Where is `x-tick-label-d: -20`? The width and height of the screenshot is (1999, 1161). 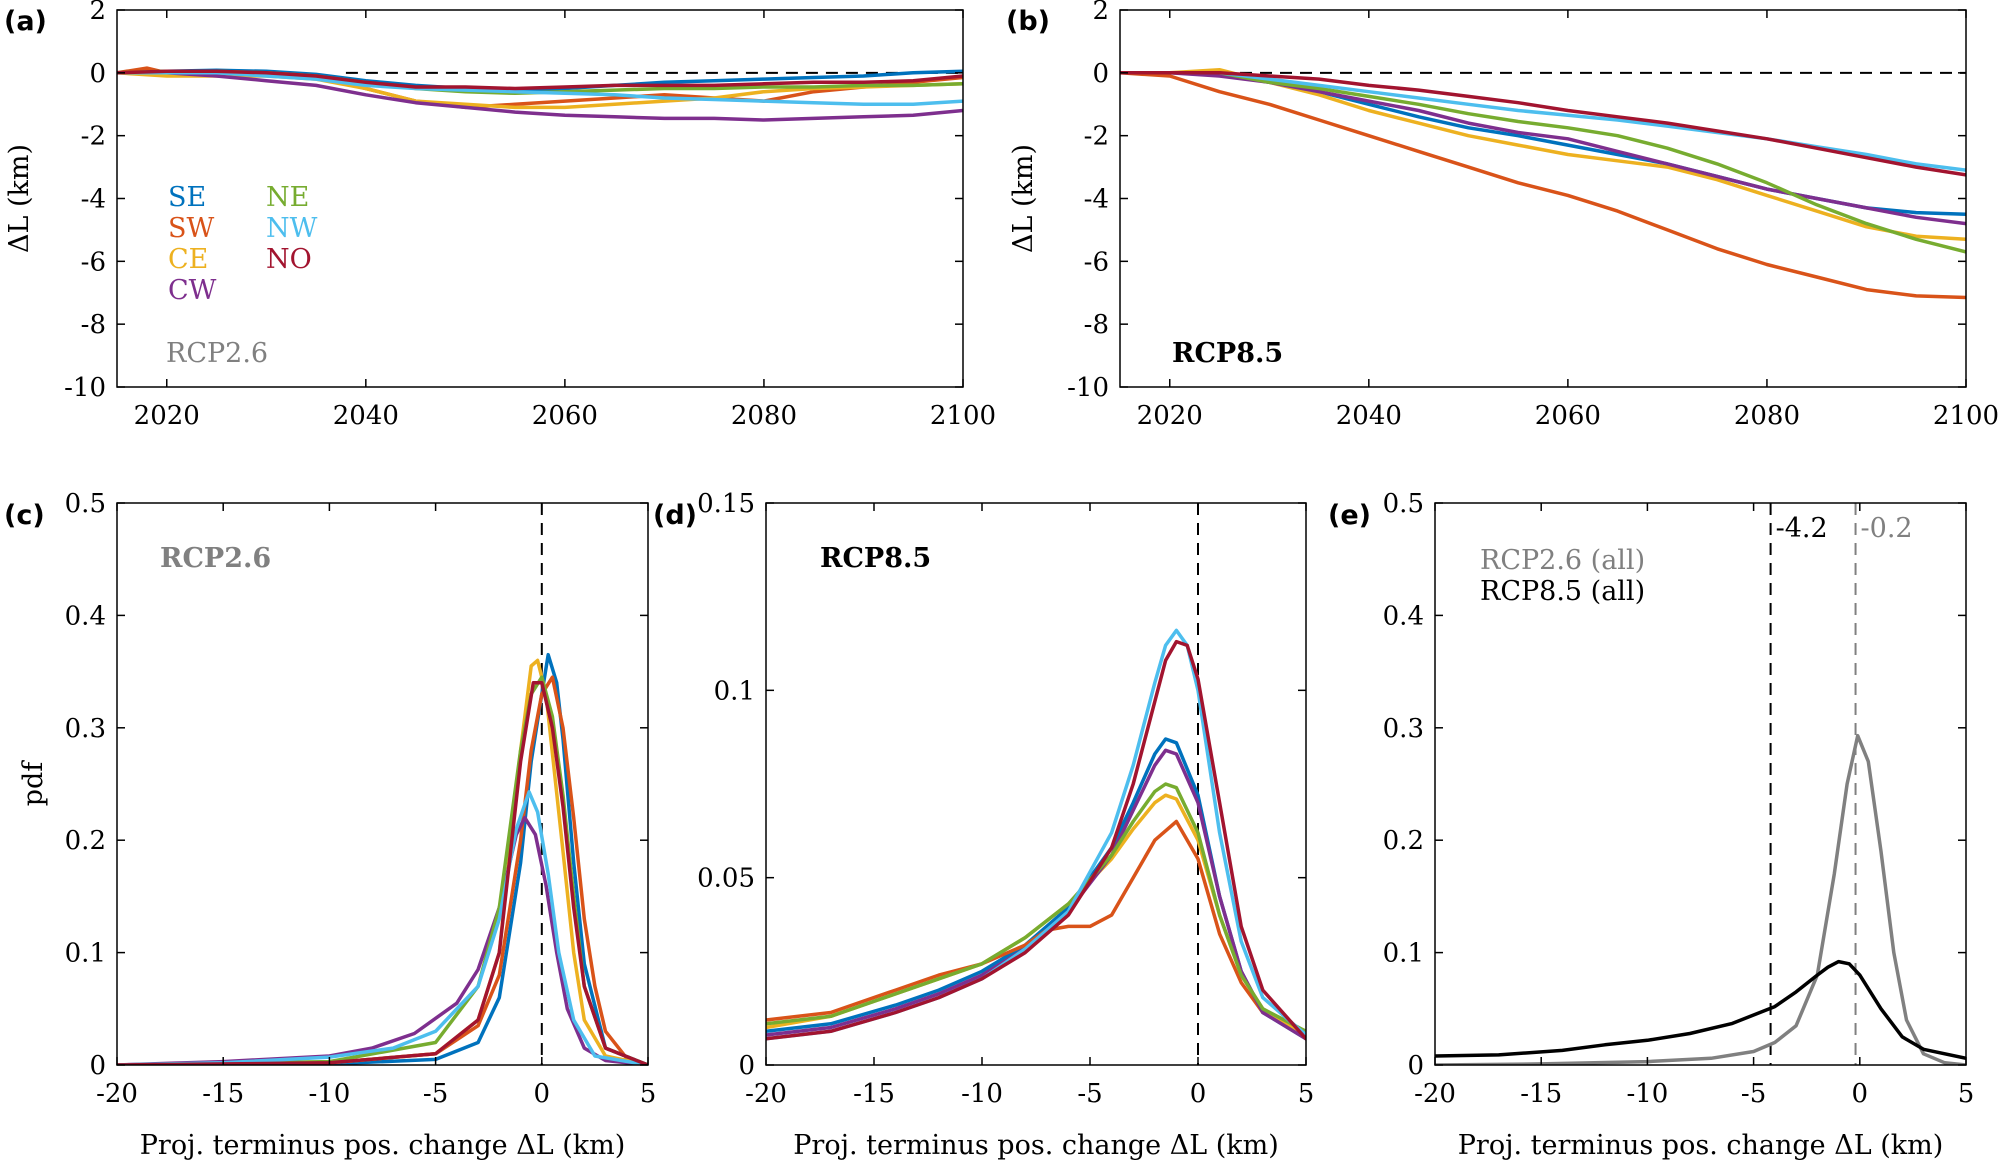
x-tick-label-d: -20 is located at coordinates (766, 1094).